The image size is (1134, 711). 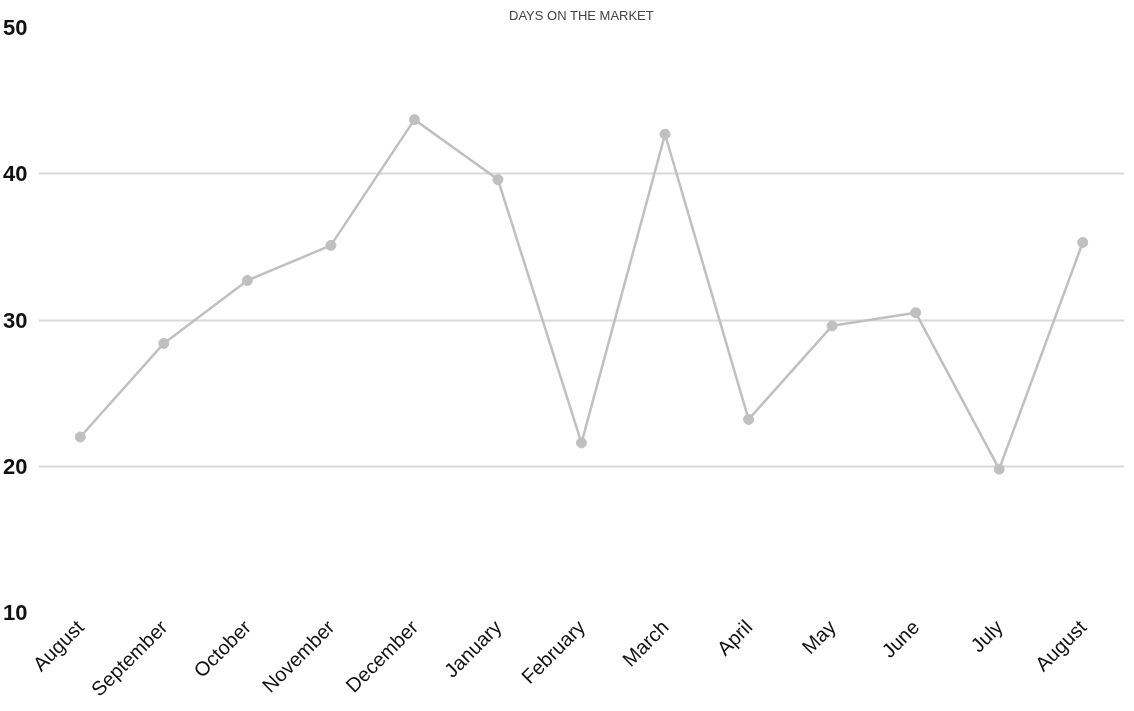 I want to click on y-tick-label: 30, so click(x=15, y=320).